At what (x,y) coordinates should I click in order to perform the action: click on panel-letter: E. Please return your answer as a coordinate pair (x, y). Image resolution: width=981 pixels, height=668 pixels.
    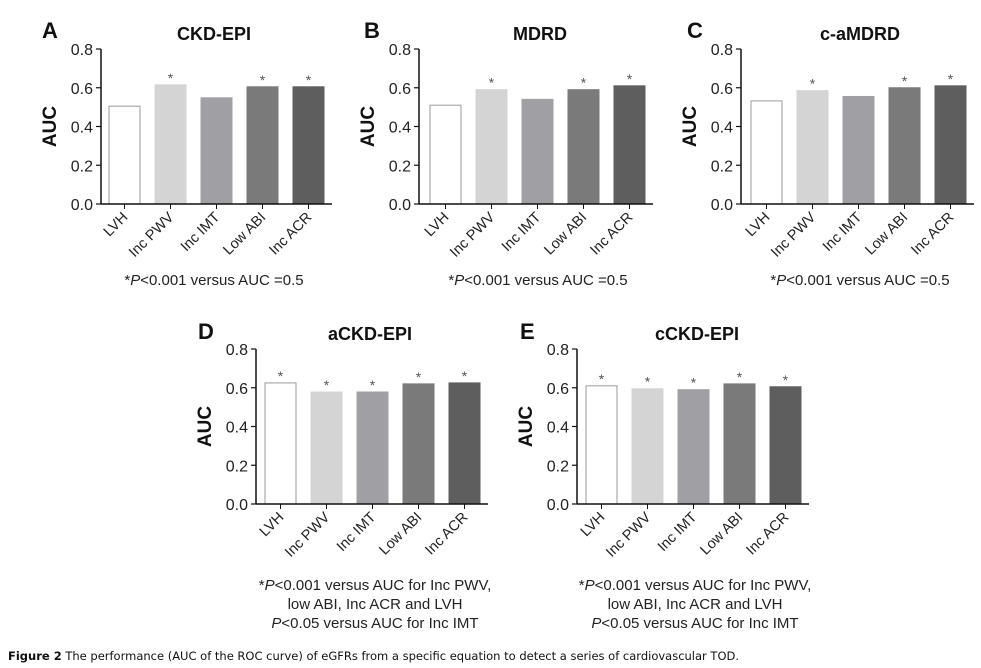
    Looking at the image, I should click on (527, 331).